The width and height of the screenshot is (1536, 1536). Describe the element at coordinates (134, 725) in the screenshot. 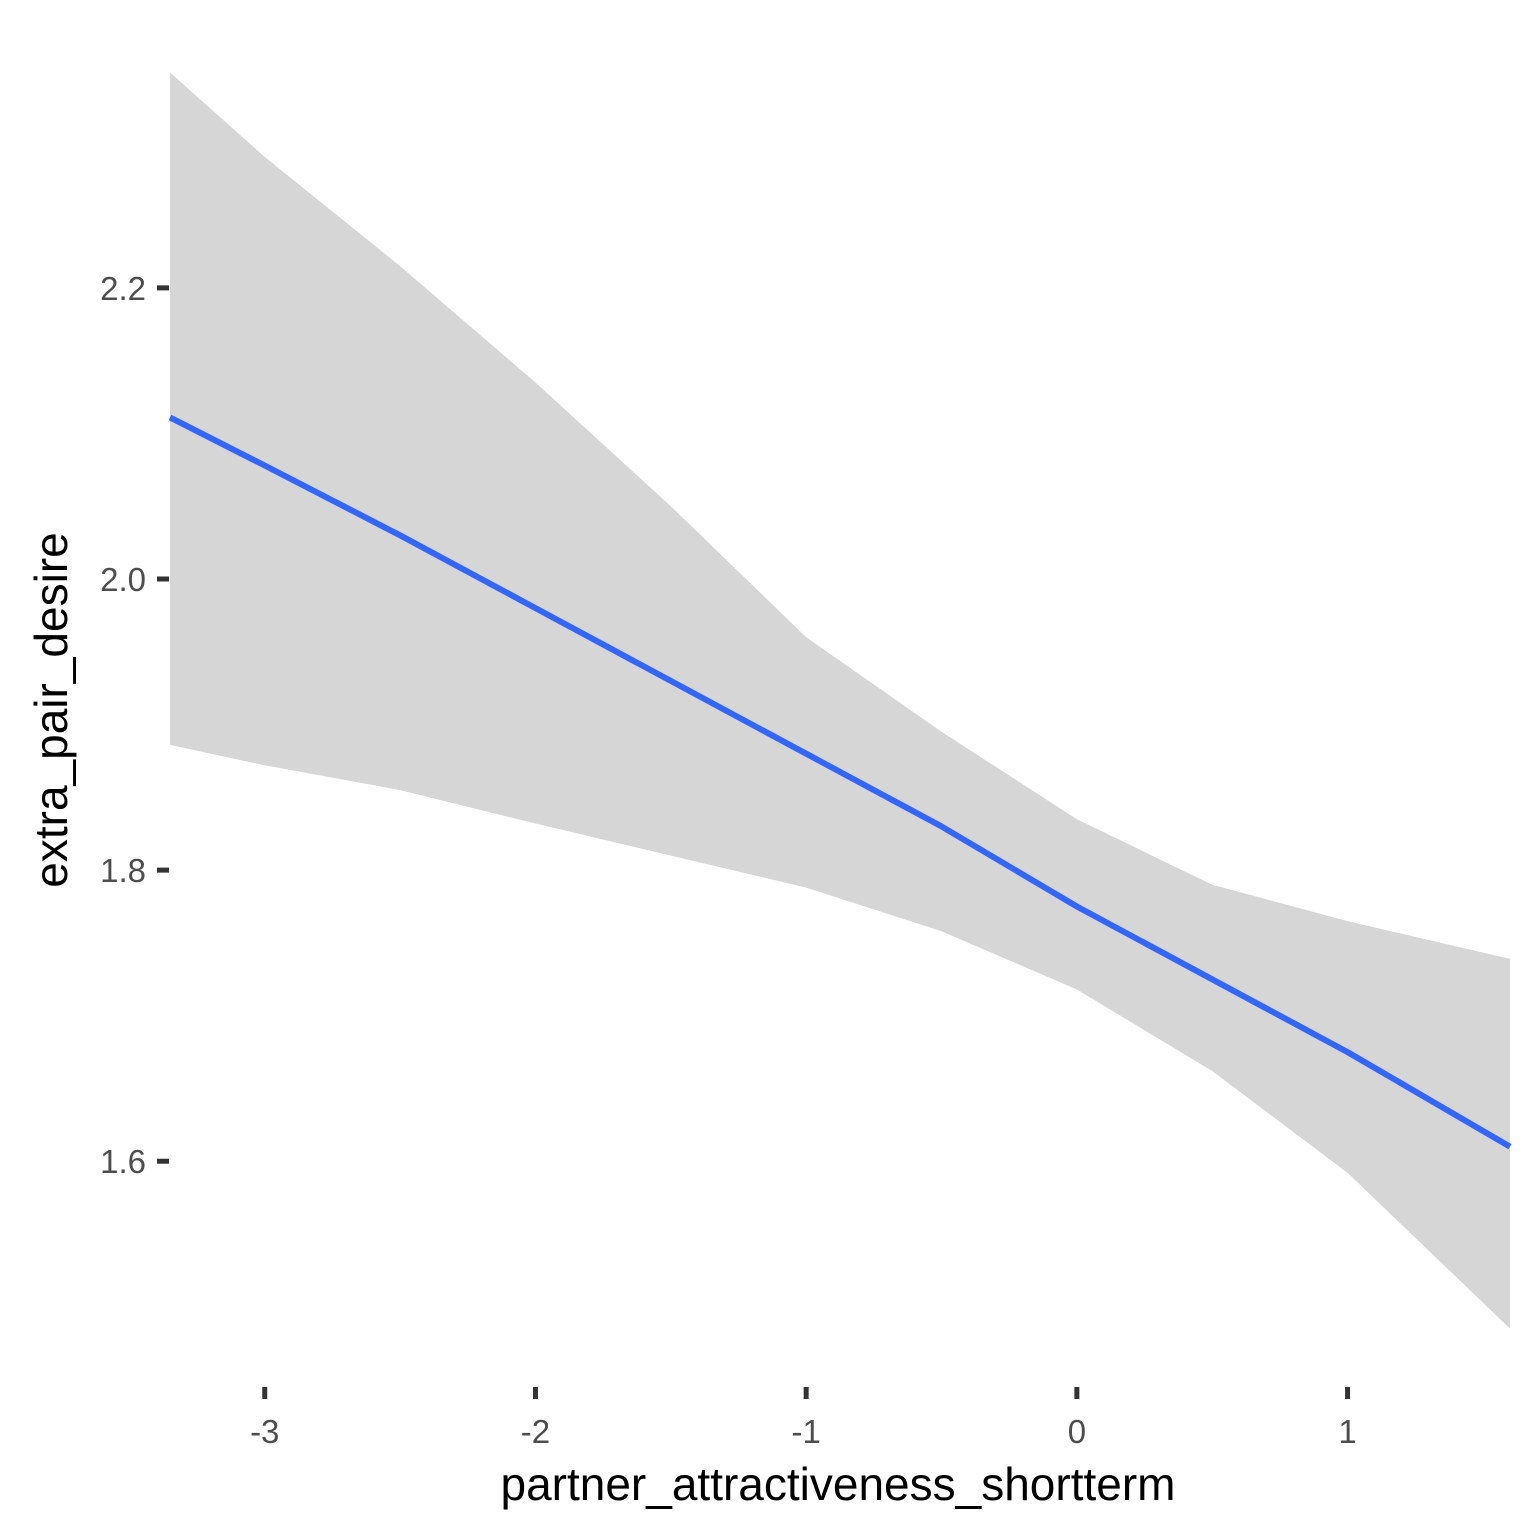

I see `y-axis: 1.6 1.8 2.0 2.2` at that location.